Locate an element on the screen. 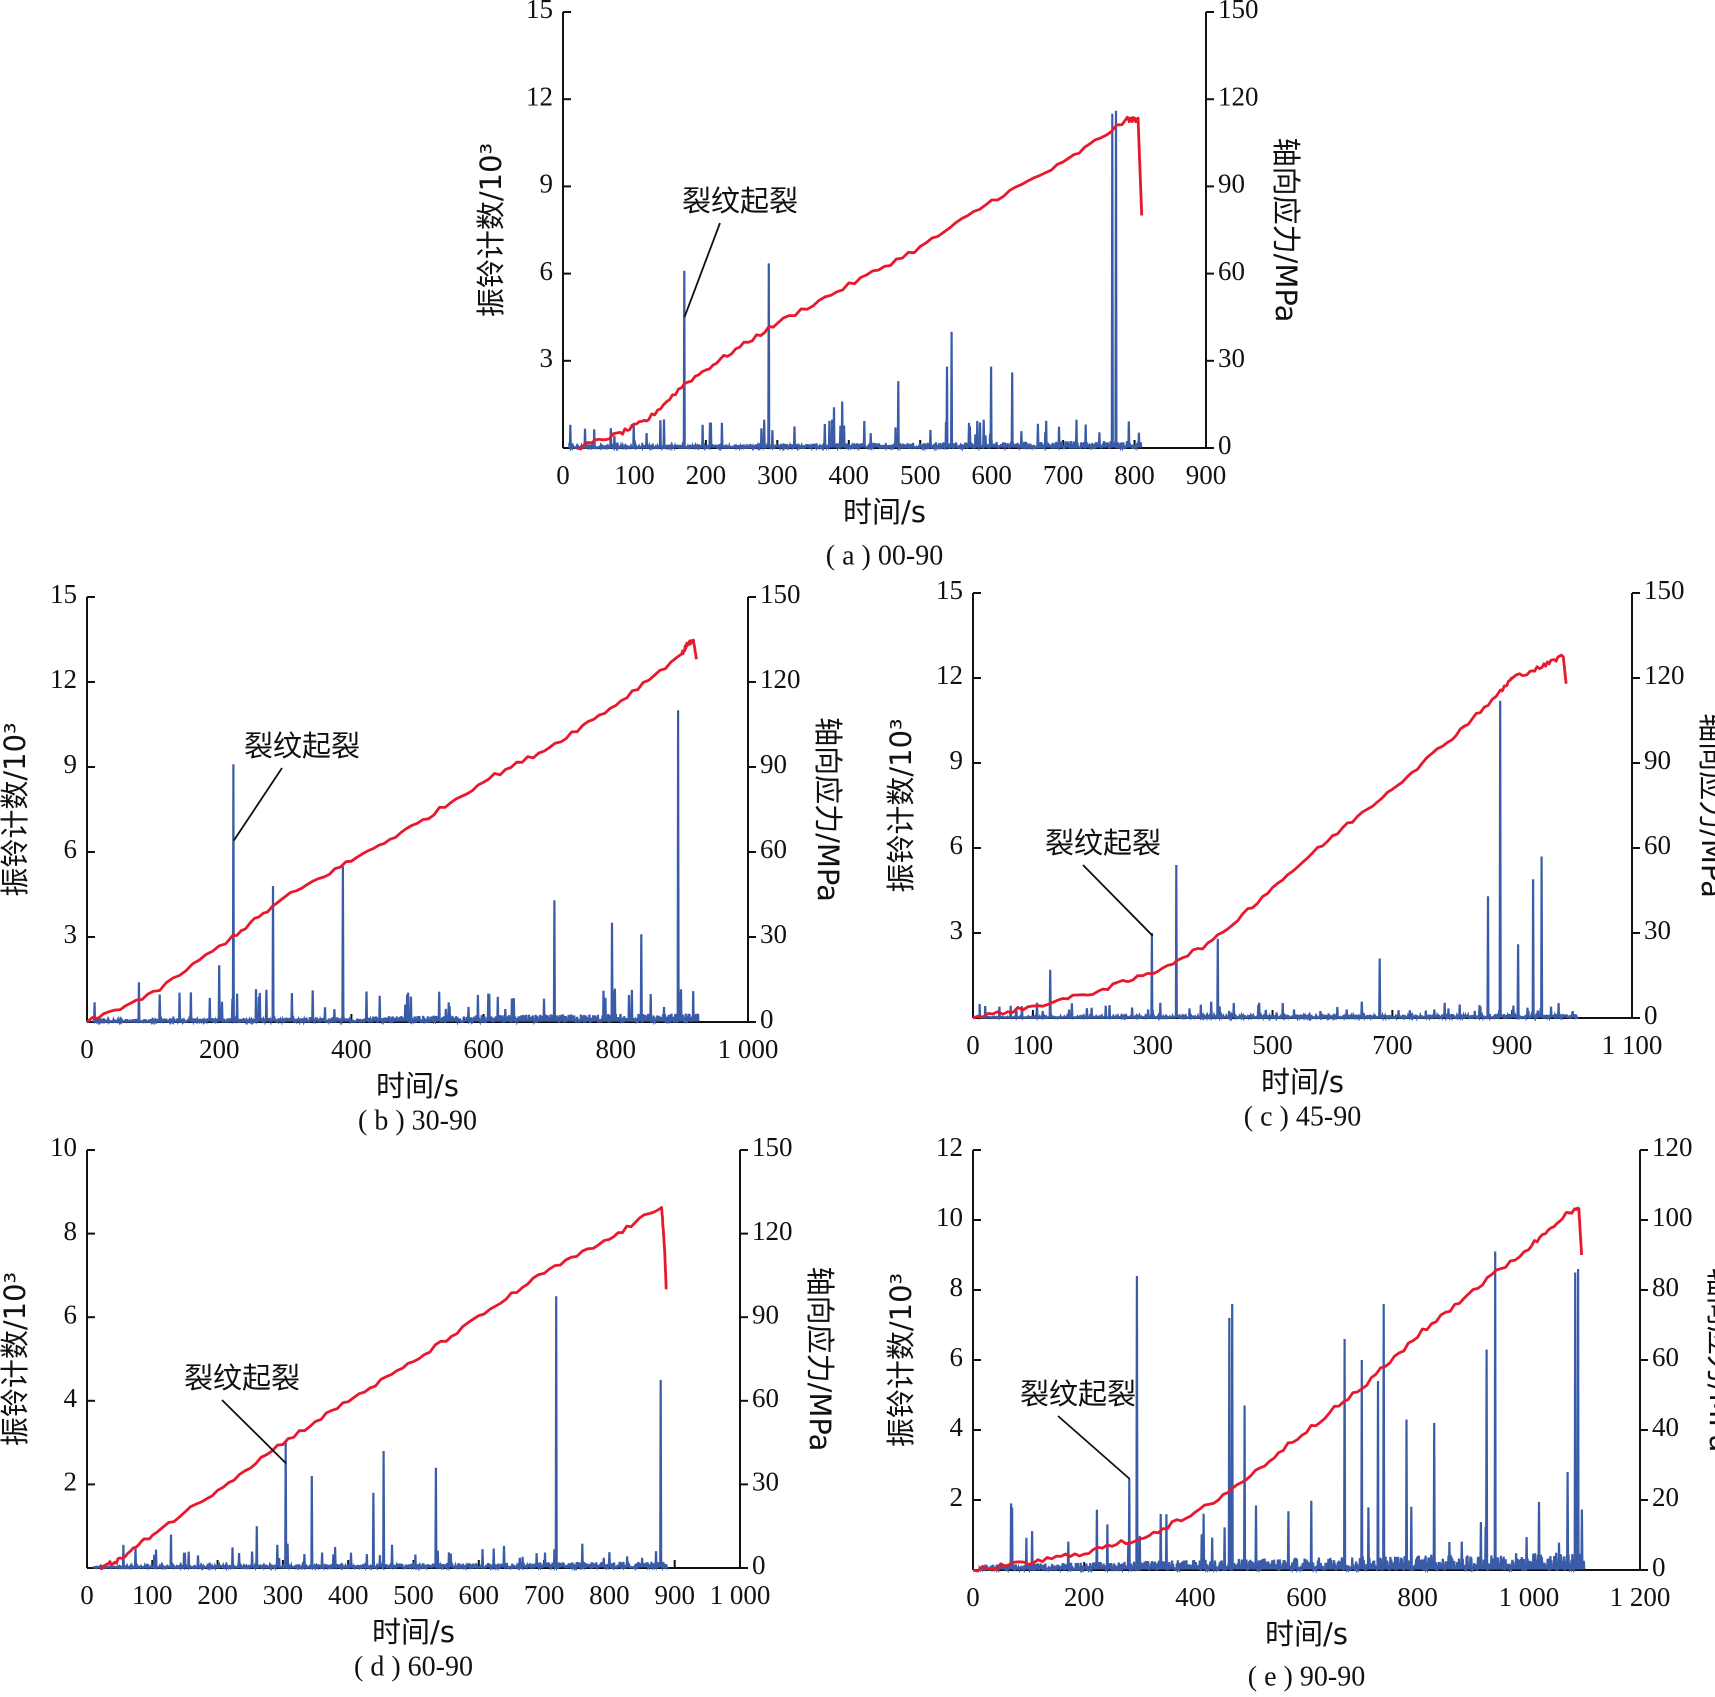  panel-caption: ( a ) 00-90 is located at coordinates (884, 555).